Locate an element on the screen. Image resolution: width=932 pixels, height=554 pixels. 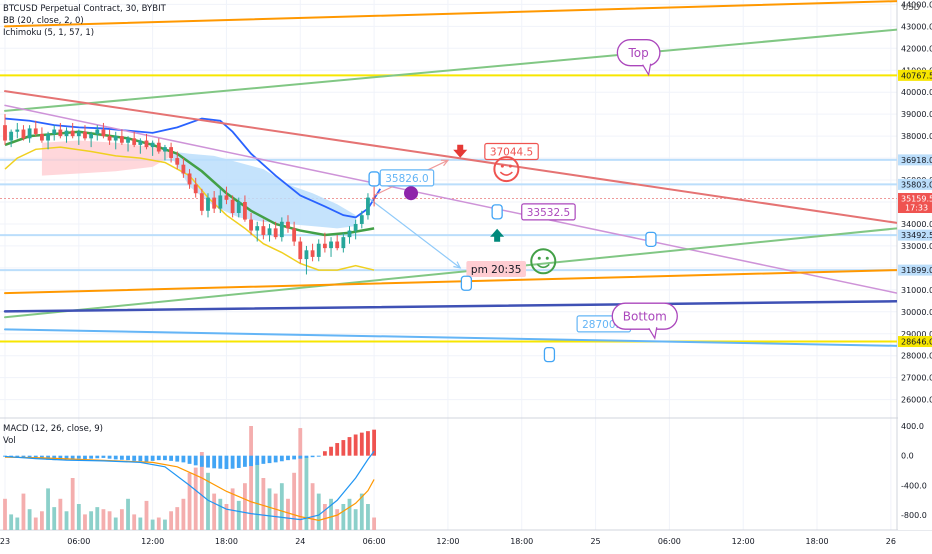
symbol-legend: BTCUSD Perpetual Contract, 30, BYBIT is located at coordinates (84, 9).